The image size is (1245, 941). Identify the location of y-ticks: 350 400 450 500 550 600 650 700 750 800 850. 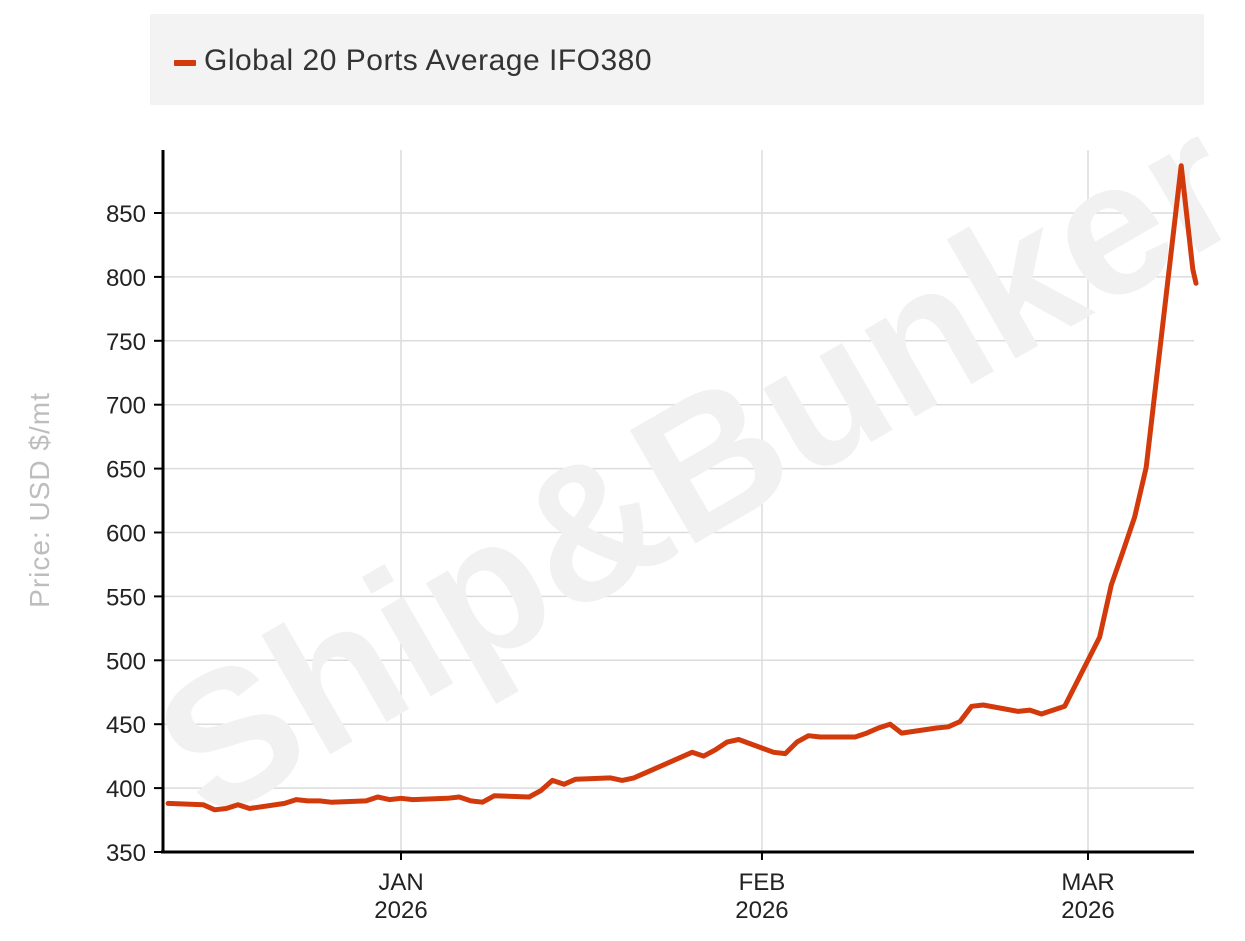
(134, 534).